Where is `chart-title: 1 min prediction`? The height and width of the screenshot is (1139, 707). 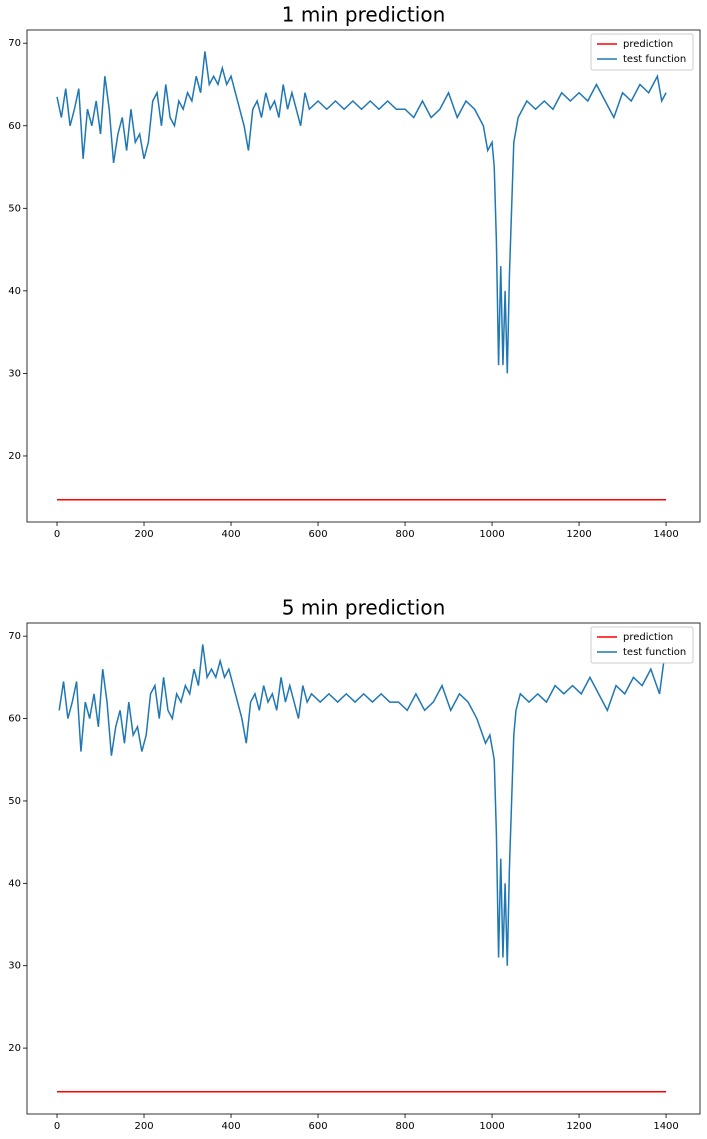 chart-title: 1 min prediction is located at coordinates (364, 15).